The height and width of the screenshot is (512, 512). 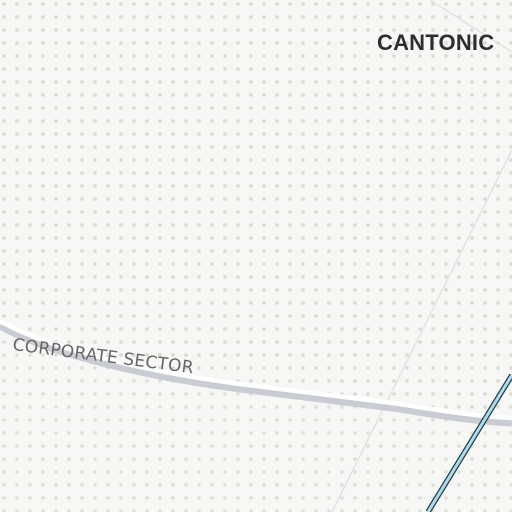 I want to click on grid-line, so click(x=470, y=26).